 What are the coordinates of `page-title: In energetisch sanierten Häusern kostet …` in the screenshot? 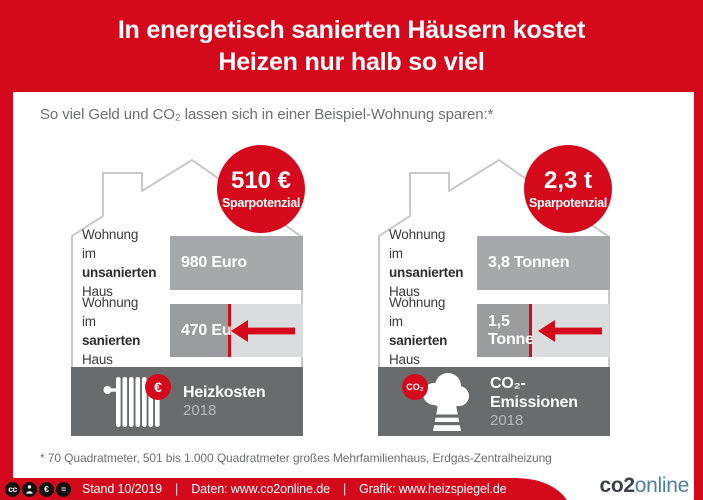 It's located at (351, 46).